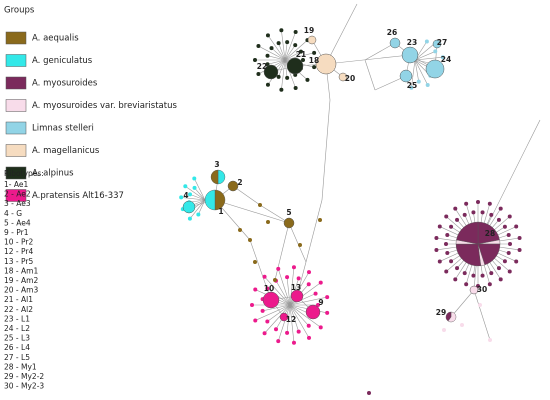  Describe the element at coordinates (214, 177) in the screenshot. I see `node-slice` at that location.